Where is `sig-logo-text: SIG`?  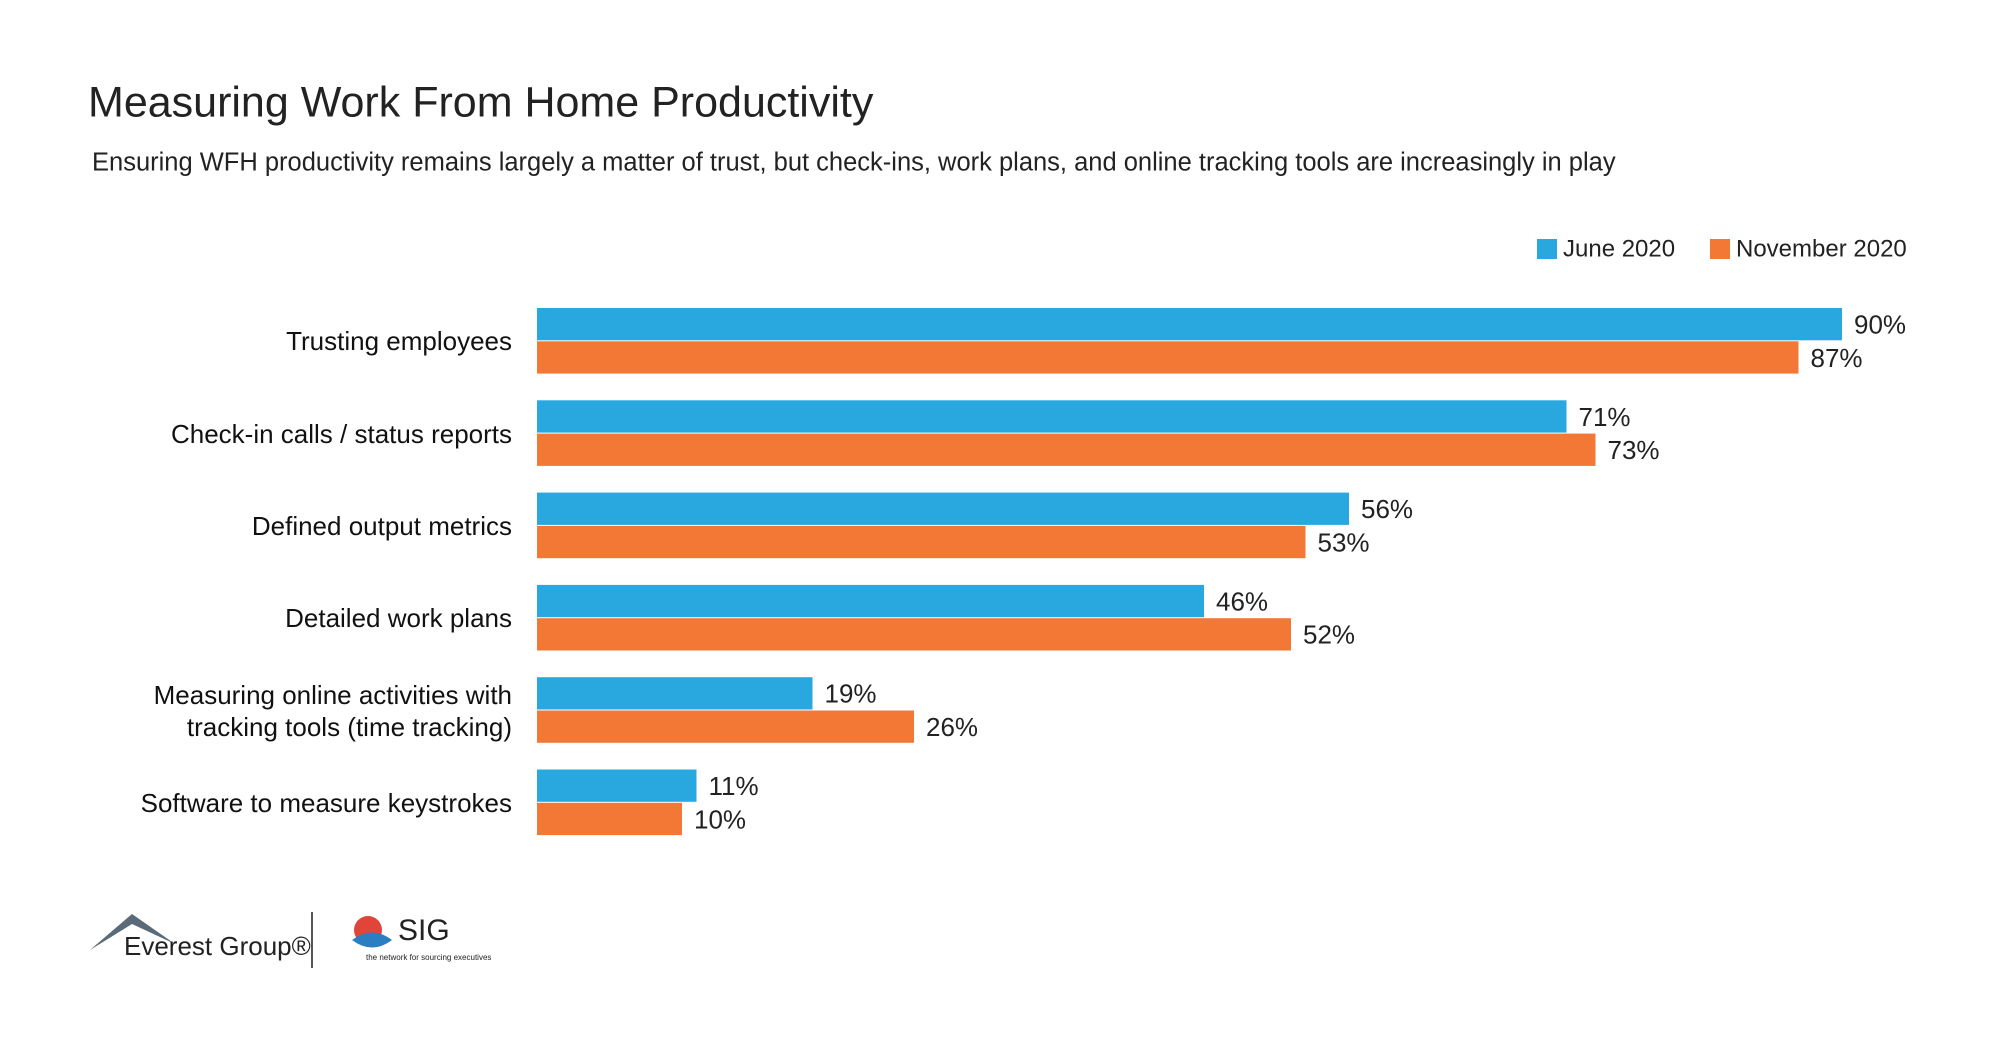
sig-logo-text: SIG is located at coordinates (424, 930).